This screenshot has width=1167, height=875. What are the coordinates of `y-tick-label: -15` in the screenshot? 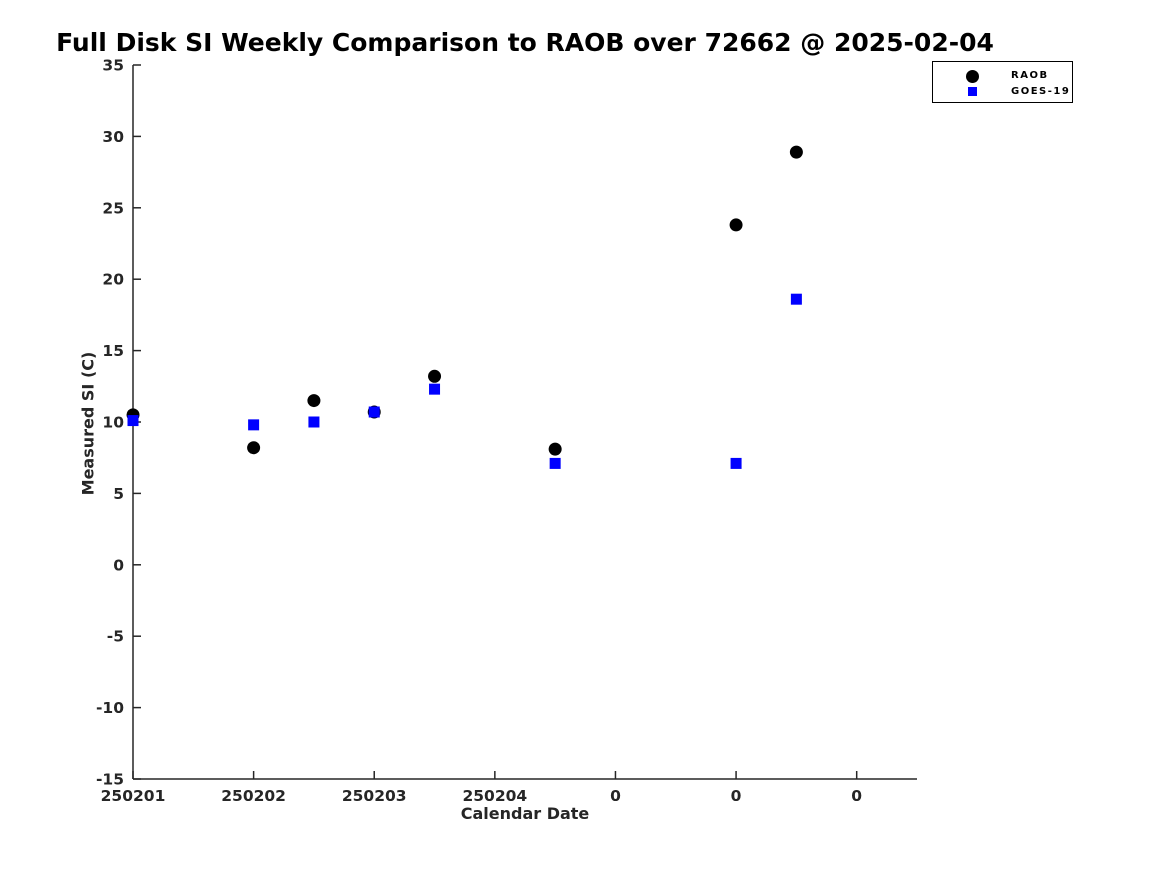 It's located at (110, 780).